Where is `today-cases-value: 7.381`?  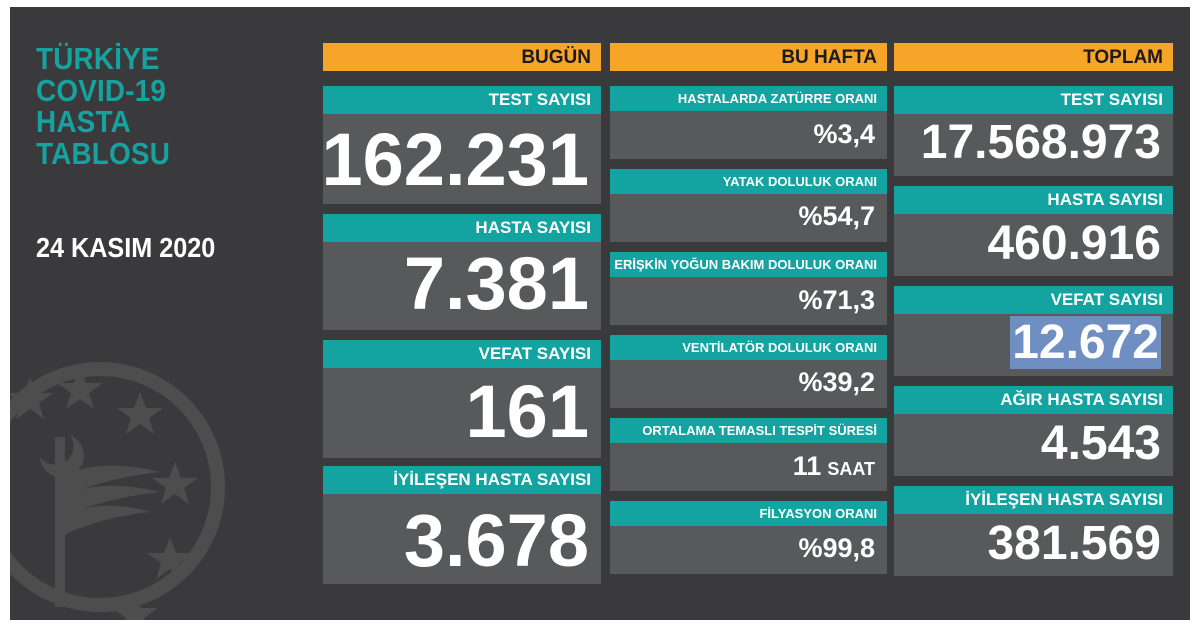
today-cases-value: 7.381 is located at coordinates (496, 283).